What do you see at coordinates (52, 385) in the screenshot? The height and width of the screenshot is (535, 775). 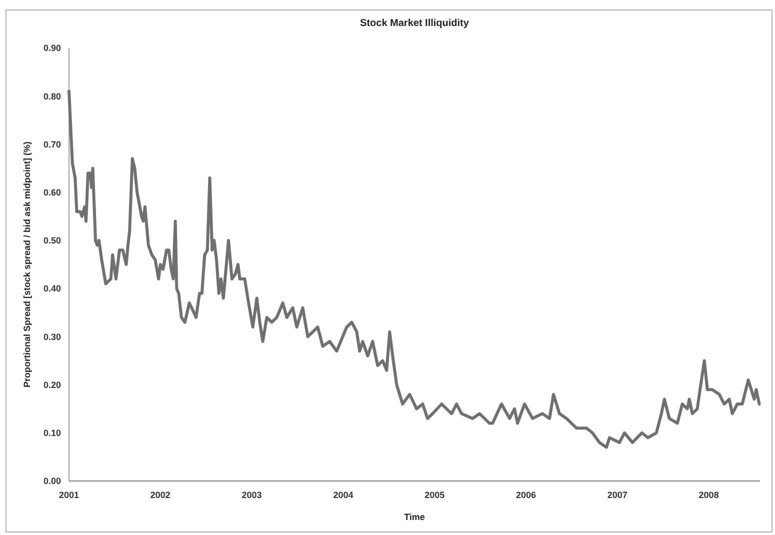 I see `y-tick-label: 0.20` at bounding box center [52, 385].